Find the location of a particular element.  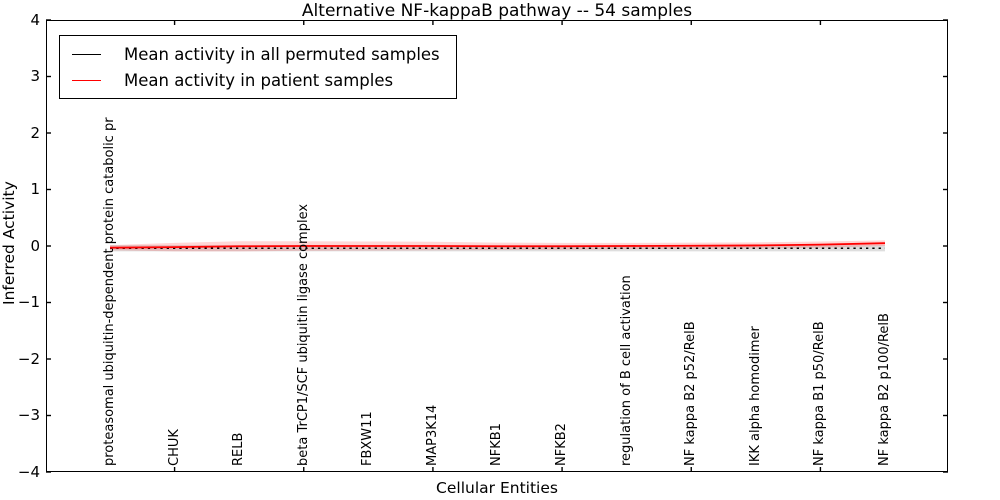

x-entity-label: NF kappa B1 p50/RelB is located at coordinates (820, 393).